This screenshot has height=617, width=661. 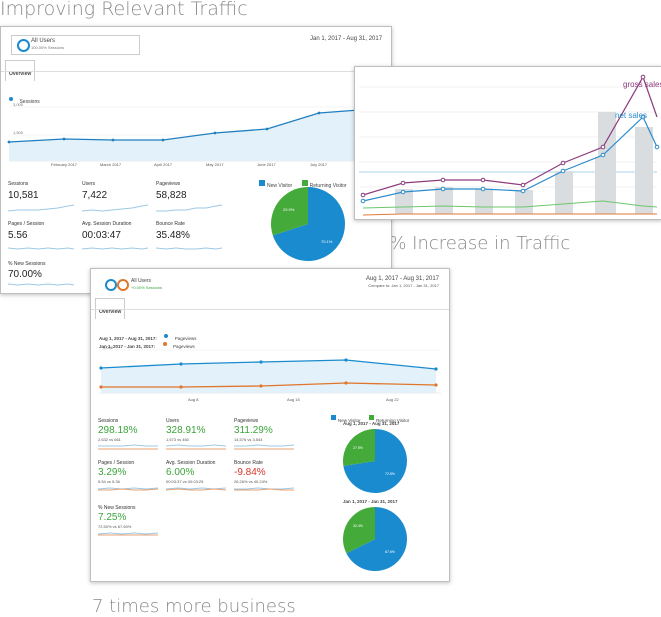 I want to click on metric-tile-new-sessions: % New Sessions 70.00%, so click(x=41, y=274).